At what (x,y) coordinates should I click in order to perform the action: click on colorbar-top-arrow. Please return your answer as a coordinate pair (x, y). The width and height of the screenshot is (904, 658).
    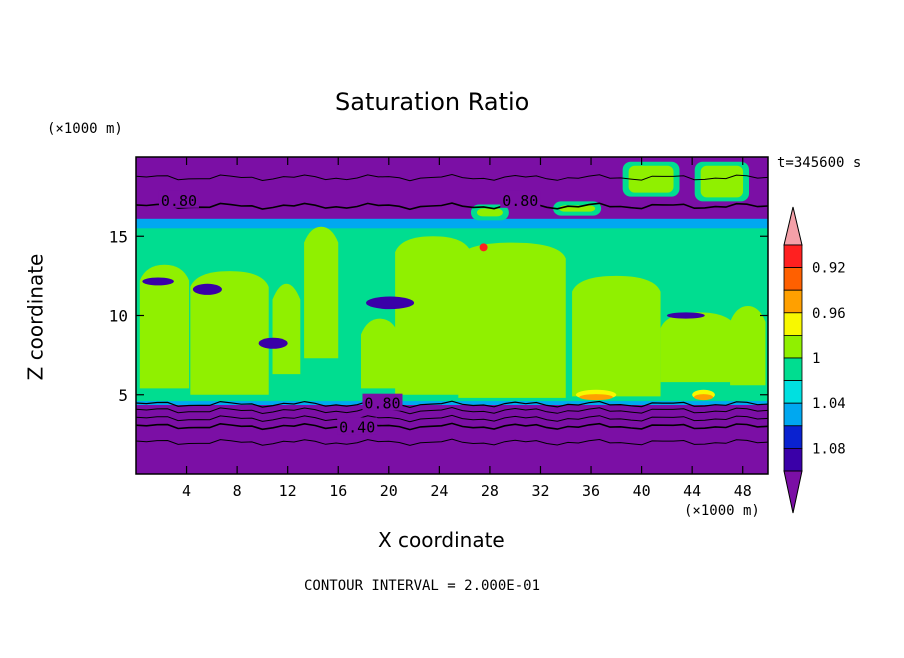
    Looking at the image, I should click on (793, 226).